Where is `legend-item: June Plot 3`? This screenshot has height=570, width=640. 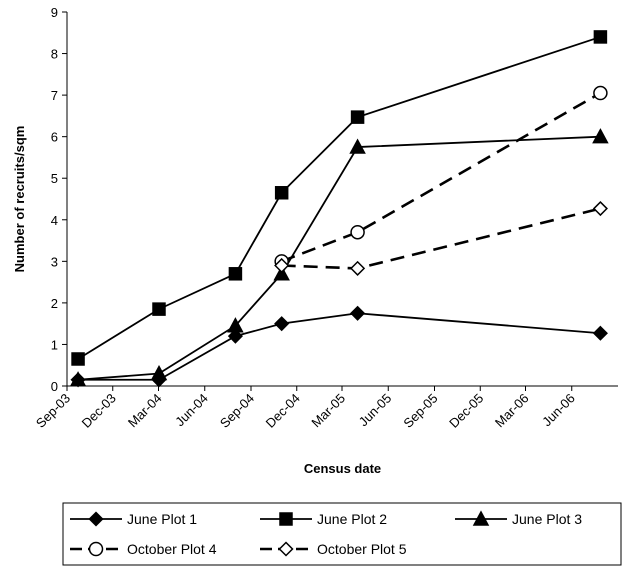 legend-item: June Plot 3 is located at coordinates (518, 518).